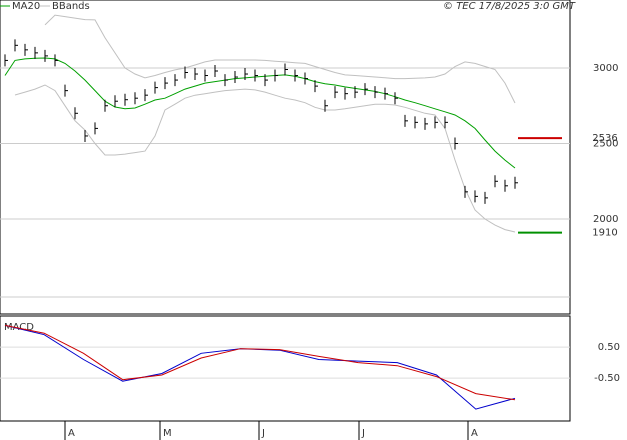 The width and height of the screenshot is (627, 440). What do you see at coordinates (609, 347) in the screenshot?
I see `y-tick-label: 0.50` at bounding box center [609, 347].